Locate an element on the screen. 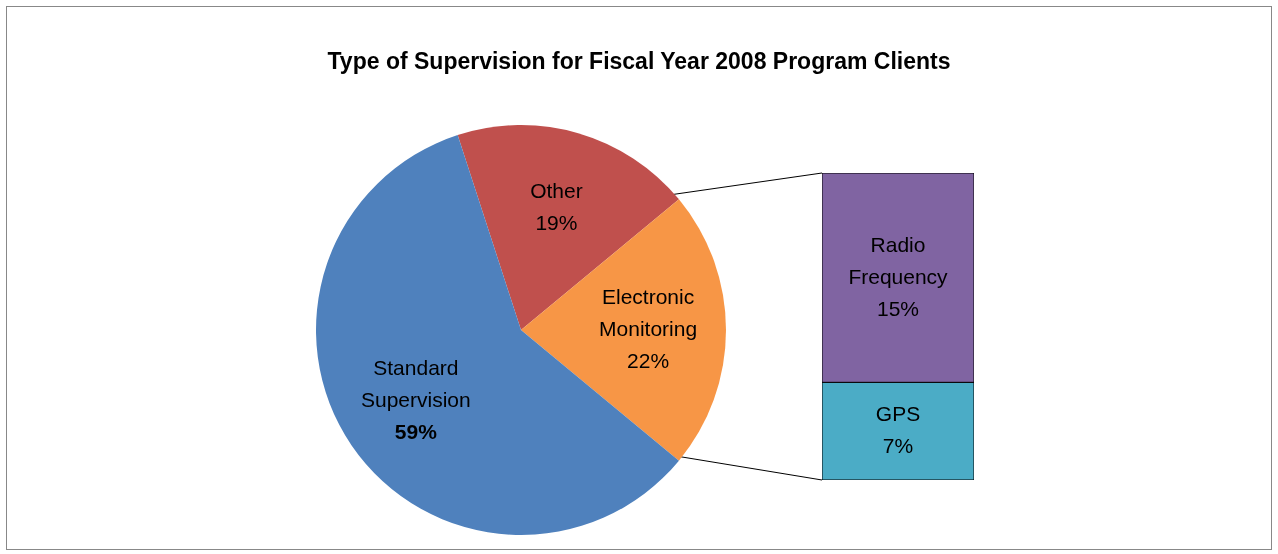 The width and height of the screenshot is (1278, 554). series-label: Radio Frequency is located at coordinates (898, 260).